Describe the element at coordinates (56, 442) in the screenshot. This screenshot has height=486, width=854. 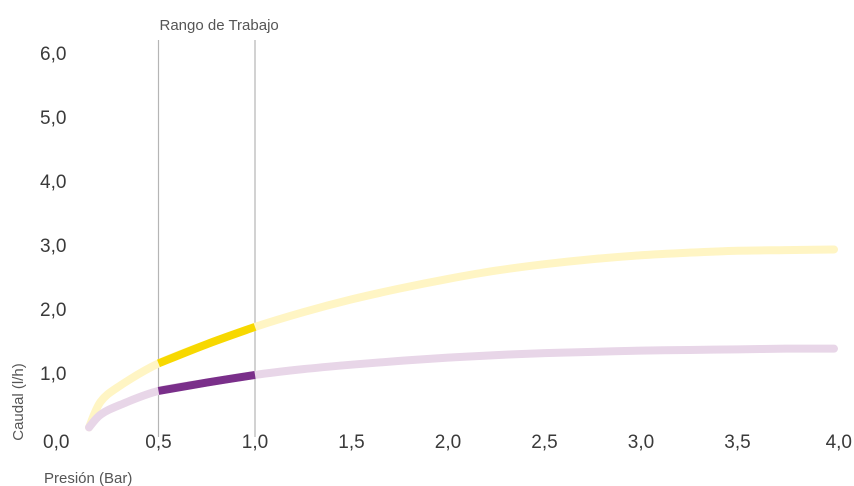
I see `x-tick-label: 0,0` at that location.